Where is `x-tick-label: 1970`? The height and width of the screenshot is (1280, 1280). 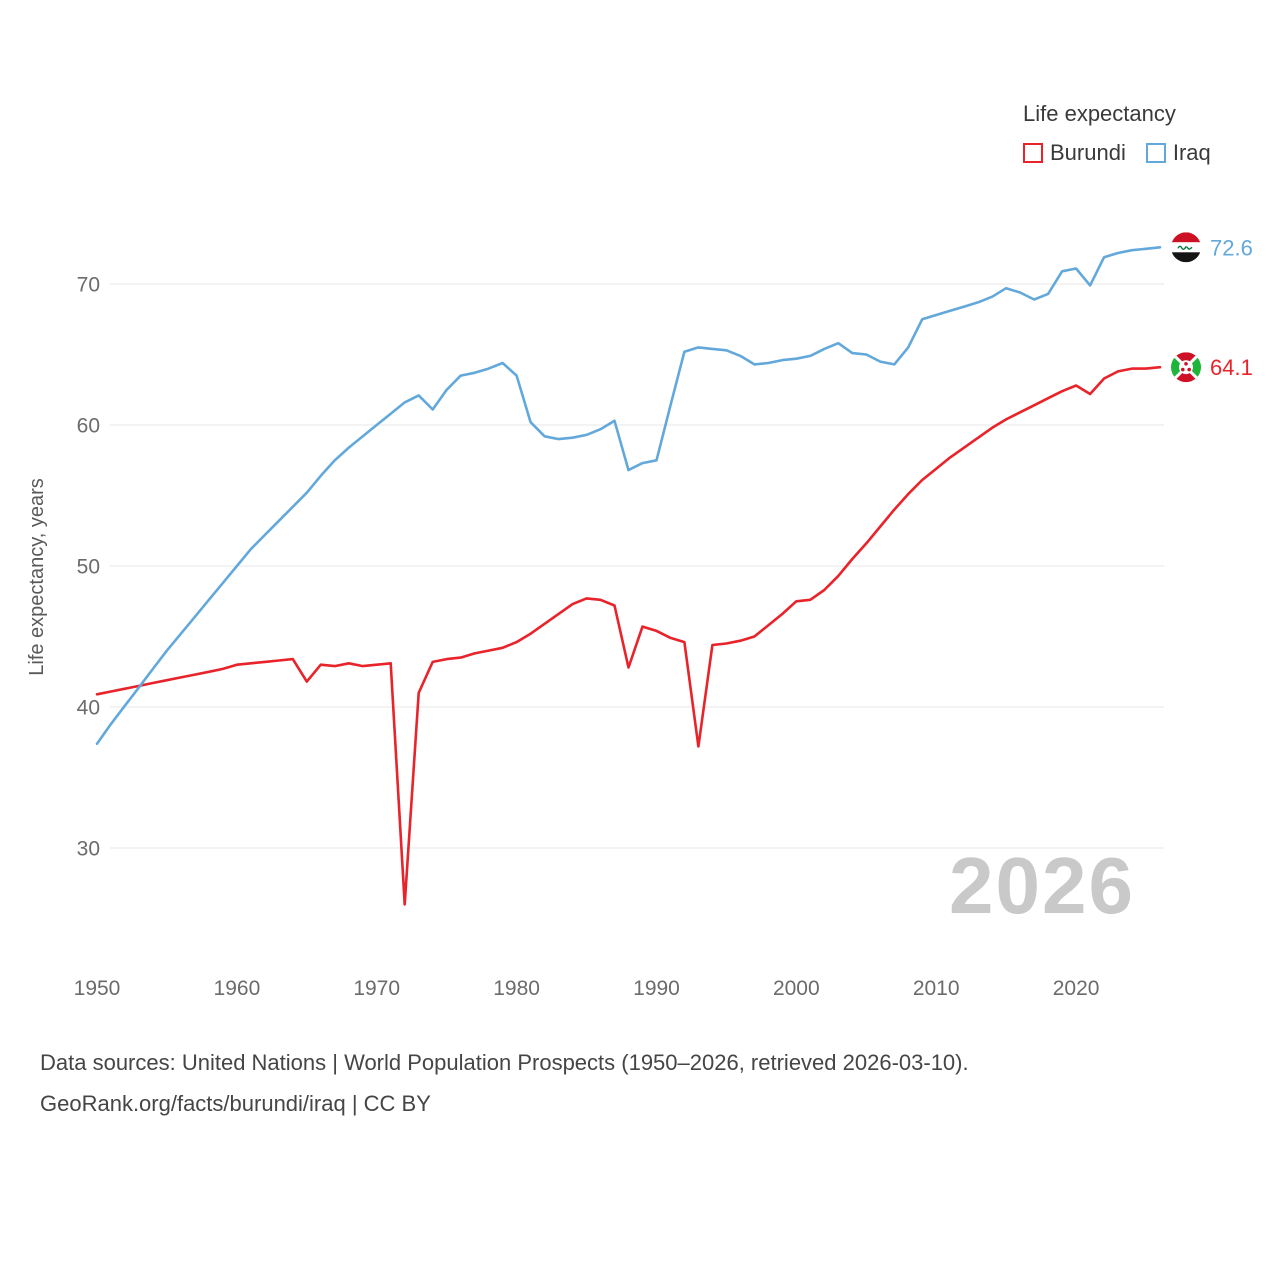 x-tick-label: 1970 is located at coordinates (376, 988).